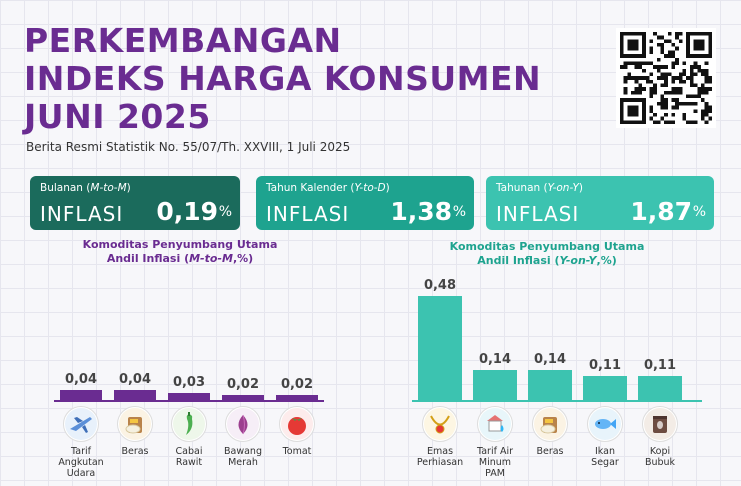 The height and width of the screenshot is (486, 741). Describe the element at coordinates (187, 211) in the screenshot. I see `card-value: 0,19` at that location.